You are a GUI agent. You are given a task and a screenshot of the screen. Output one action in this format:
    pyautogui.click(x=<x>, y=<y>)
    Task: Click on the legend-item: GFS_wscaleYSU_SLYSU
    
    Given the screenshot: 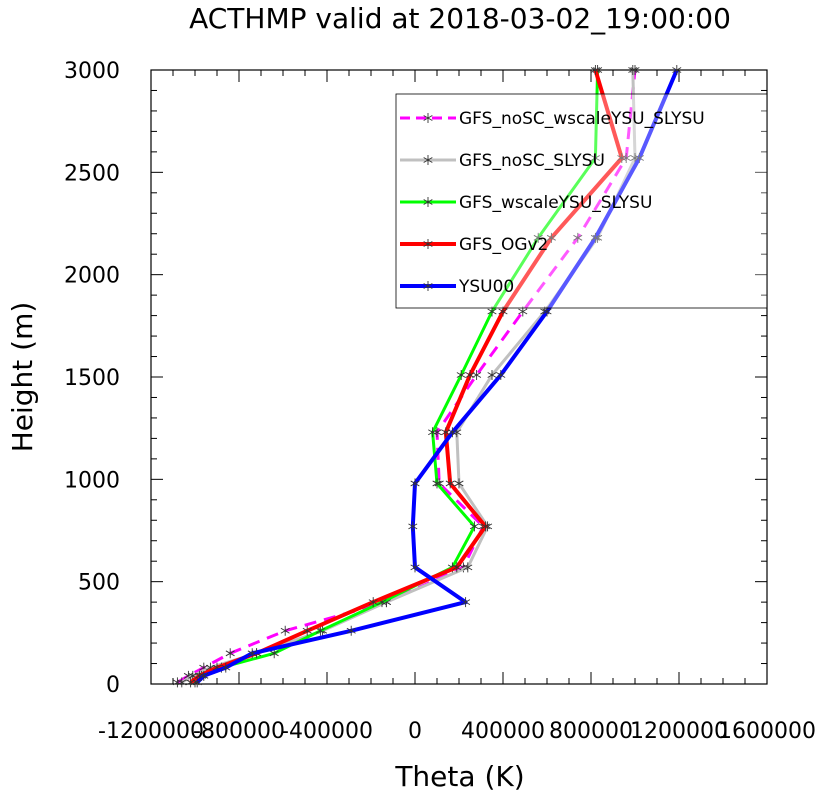 What is the action you would take?
    pyautogui.click(x=526, y=203)
    